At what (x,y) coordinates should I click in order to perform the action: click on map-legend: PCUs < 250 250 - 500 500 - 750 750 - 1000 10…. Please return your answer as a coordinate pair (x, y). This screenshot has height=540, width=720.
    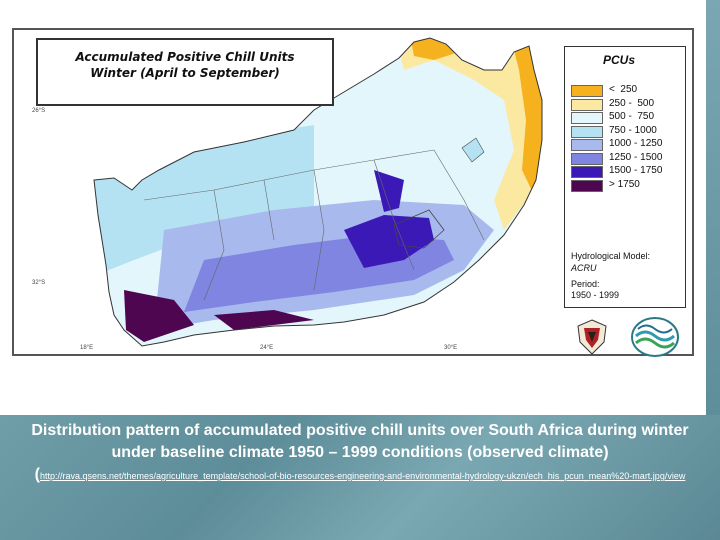
    Looking at the image, I should click on (625, 177).